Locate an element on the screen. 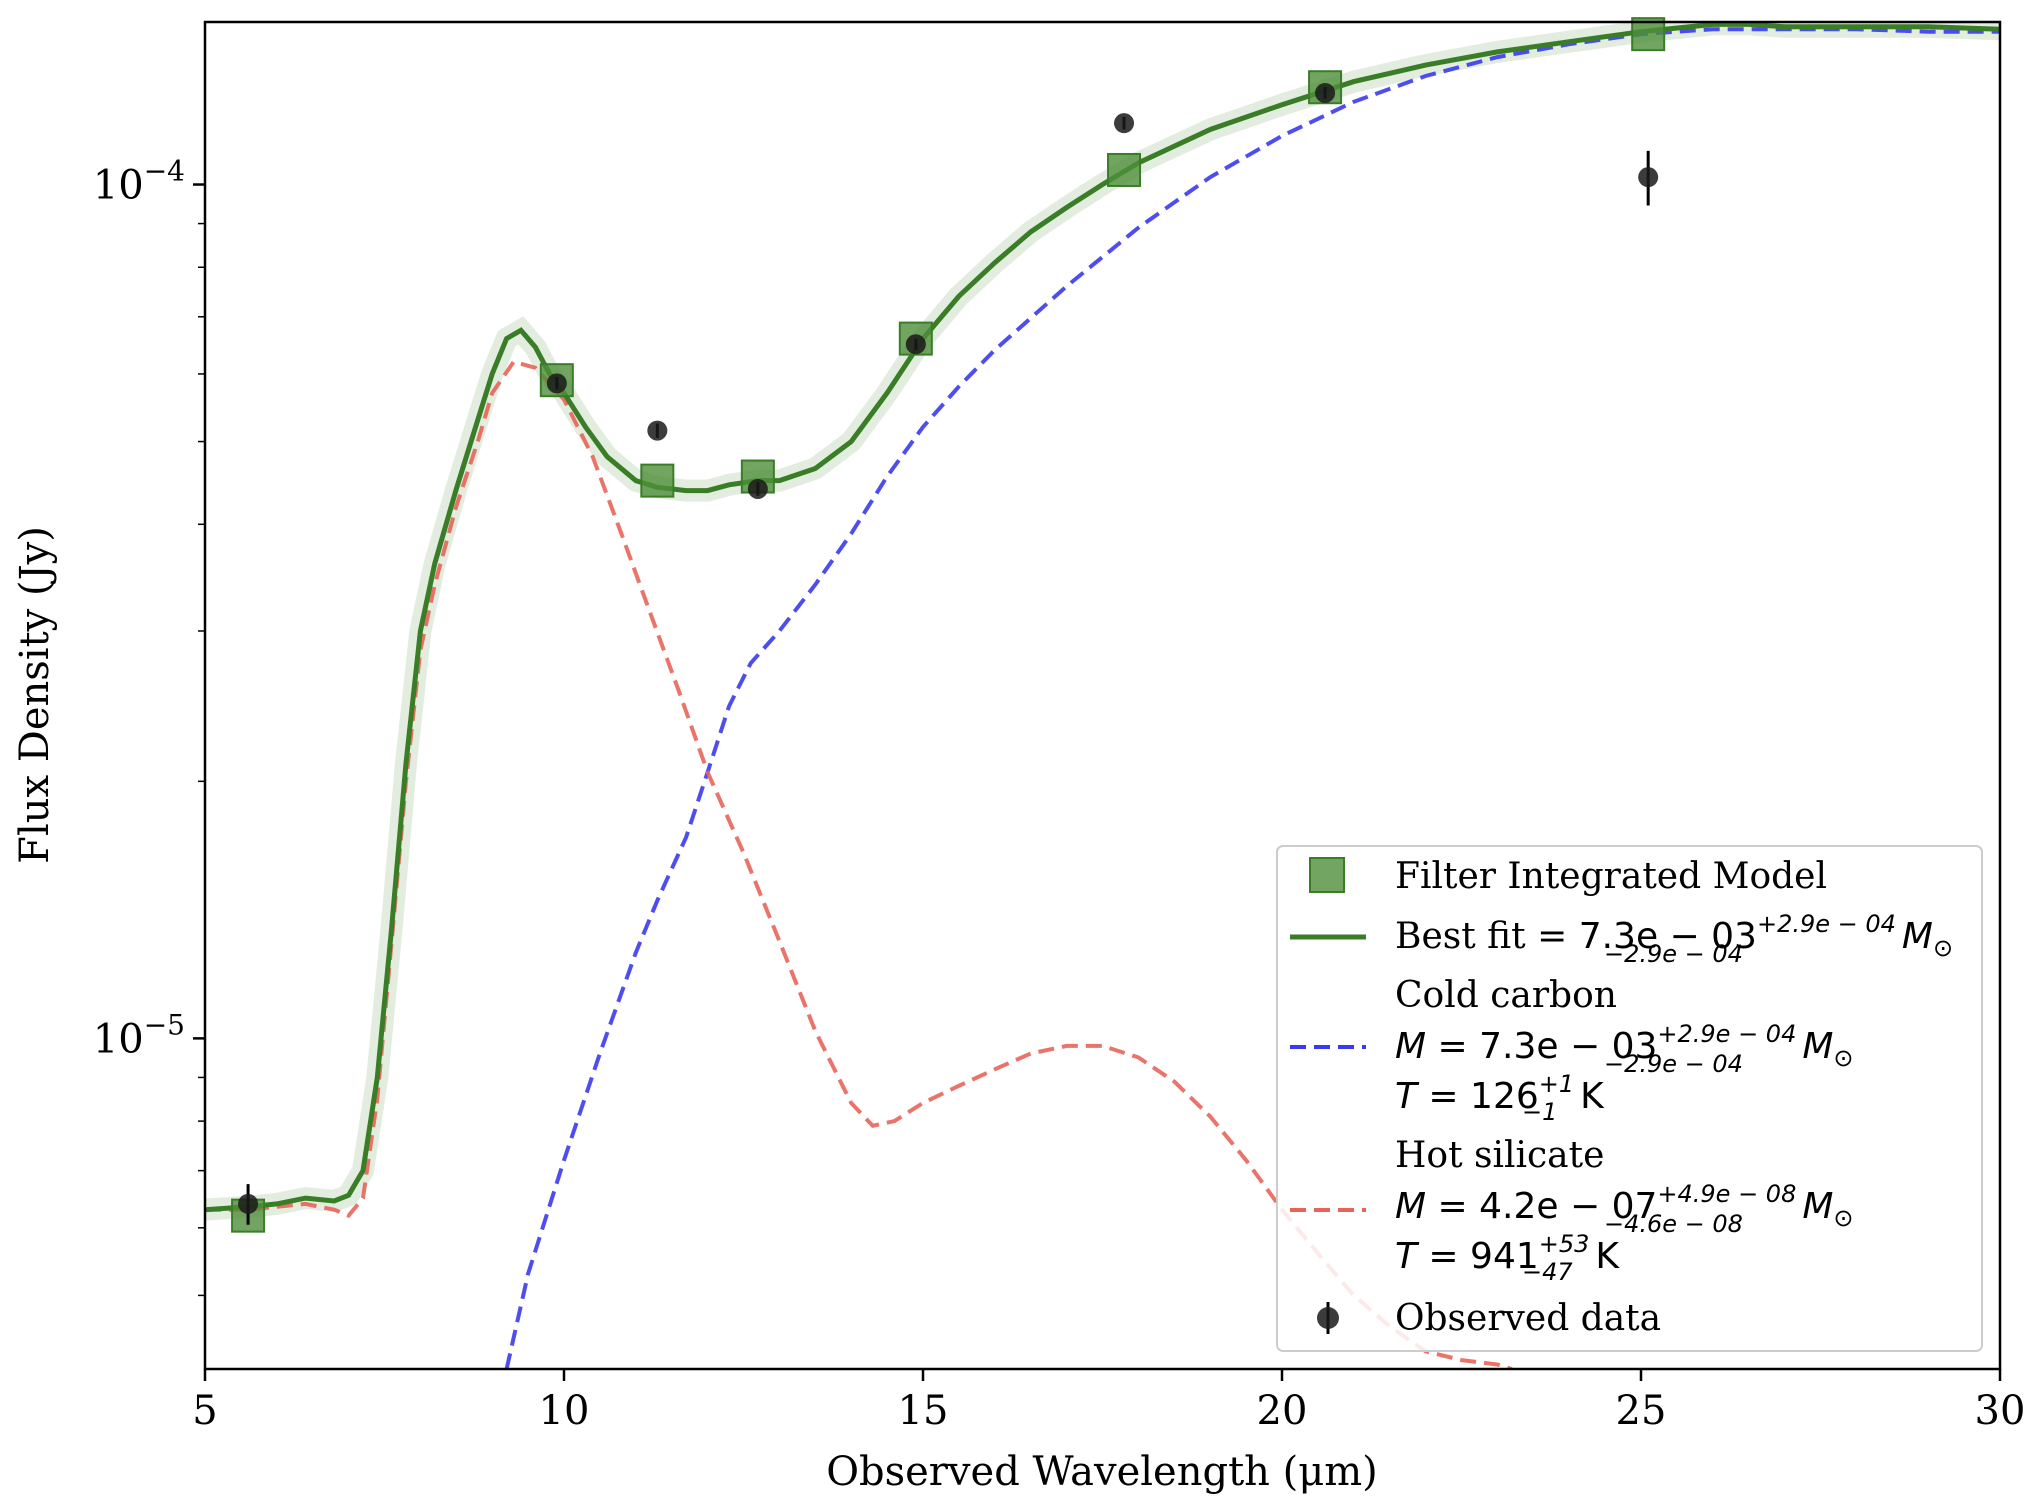 The width and height of the screenshot is (2034, 1504). legend-best-fit-sub: −2.9e − 04 is located at coordinates (1673, 954).